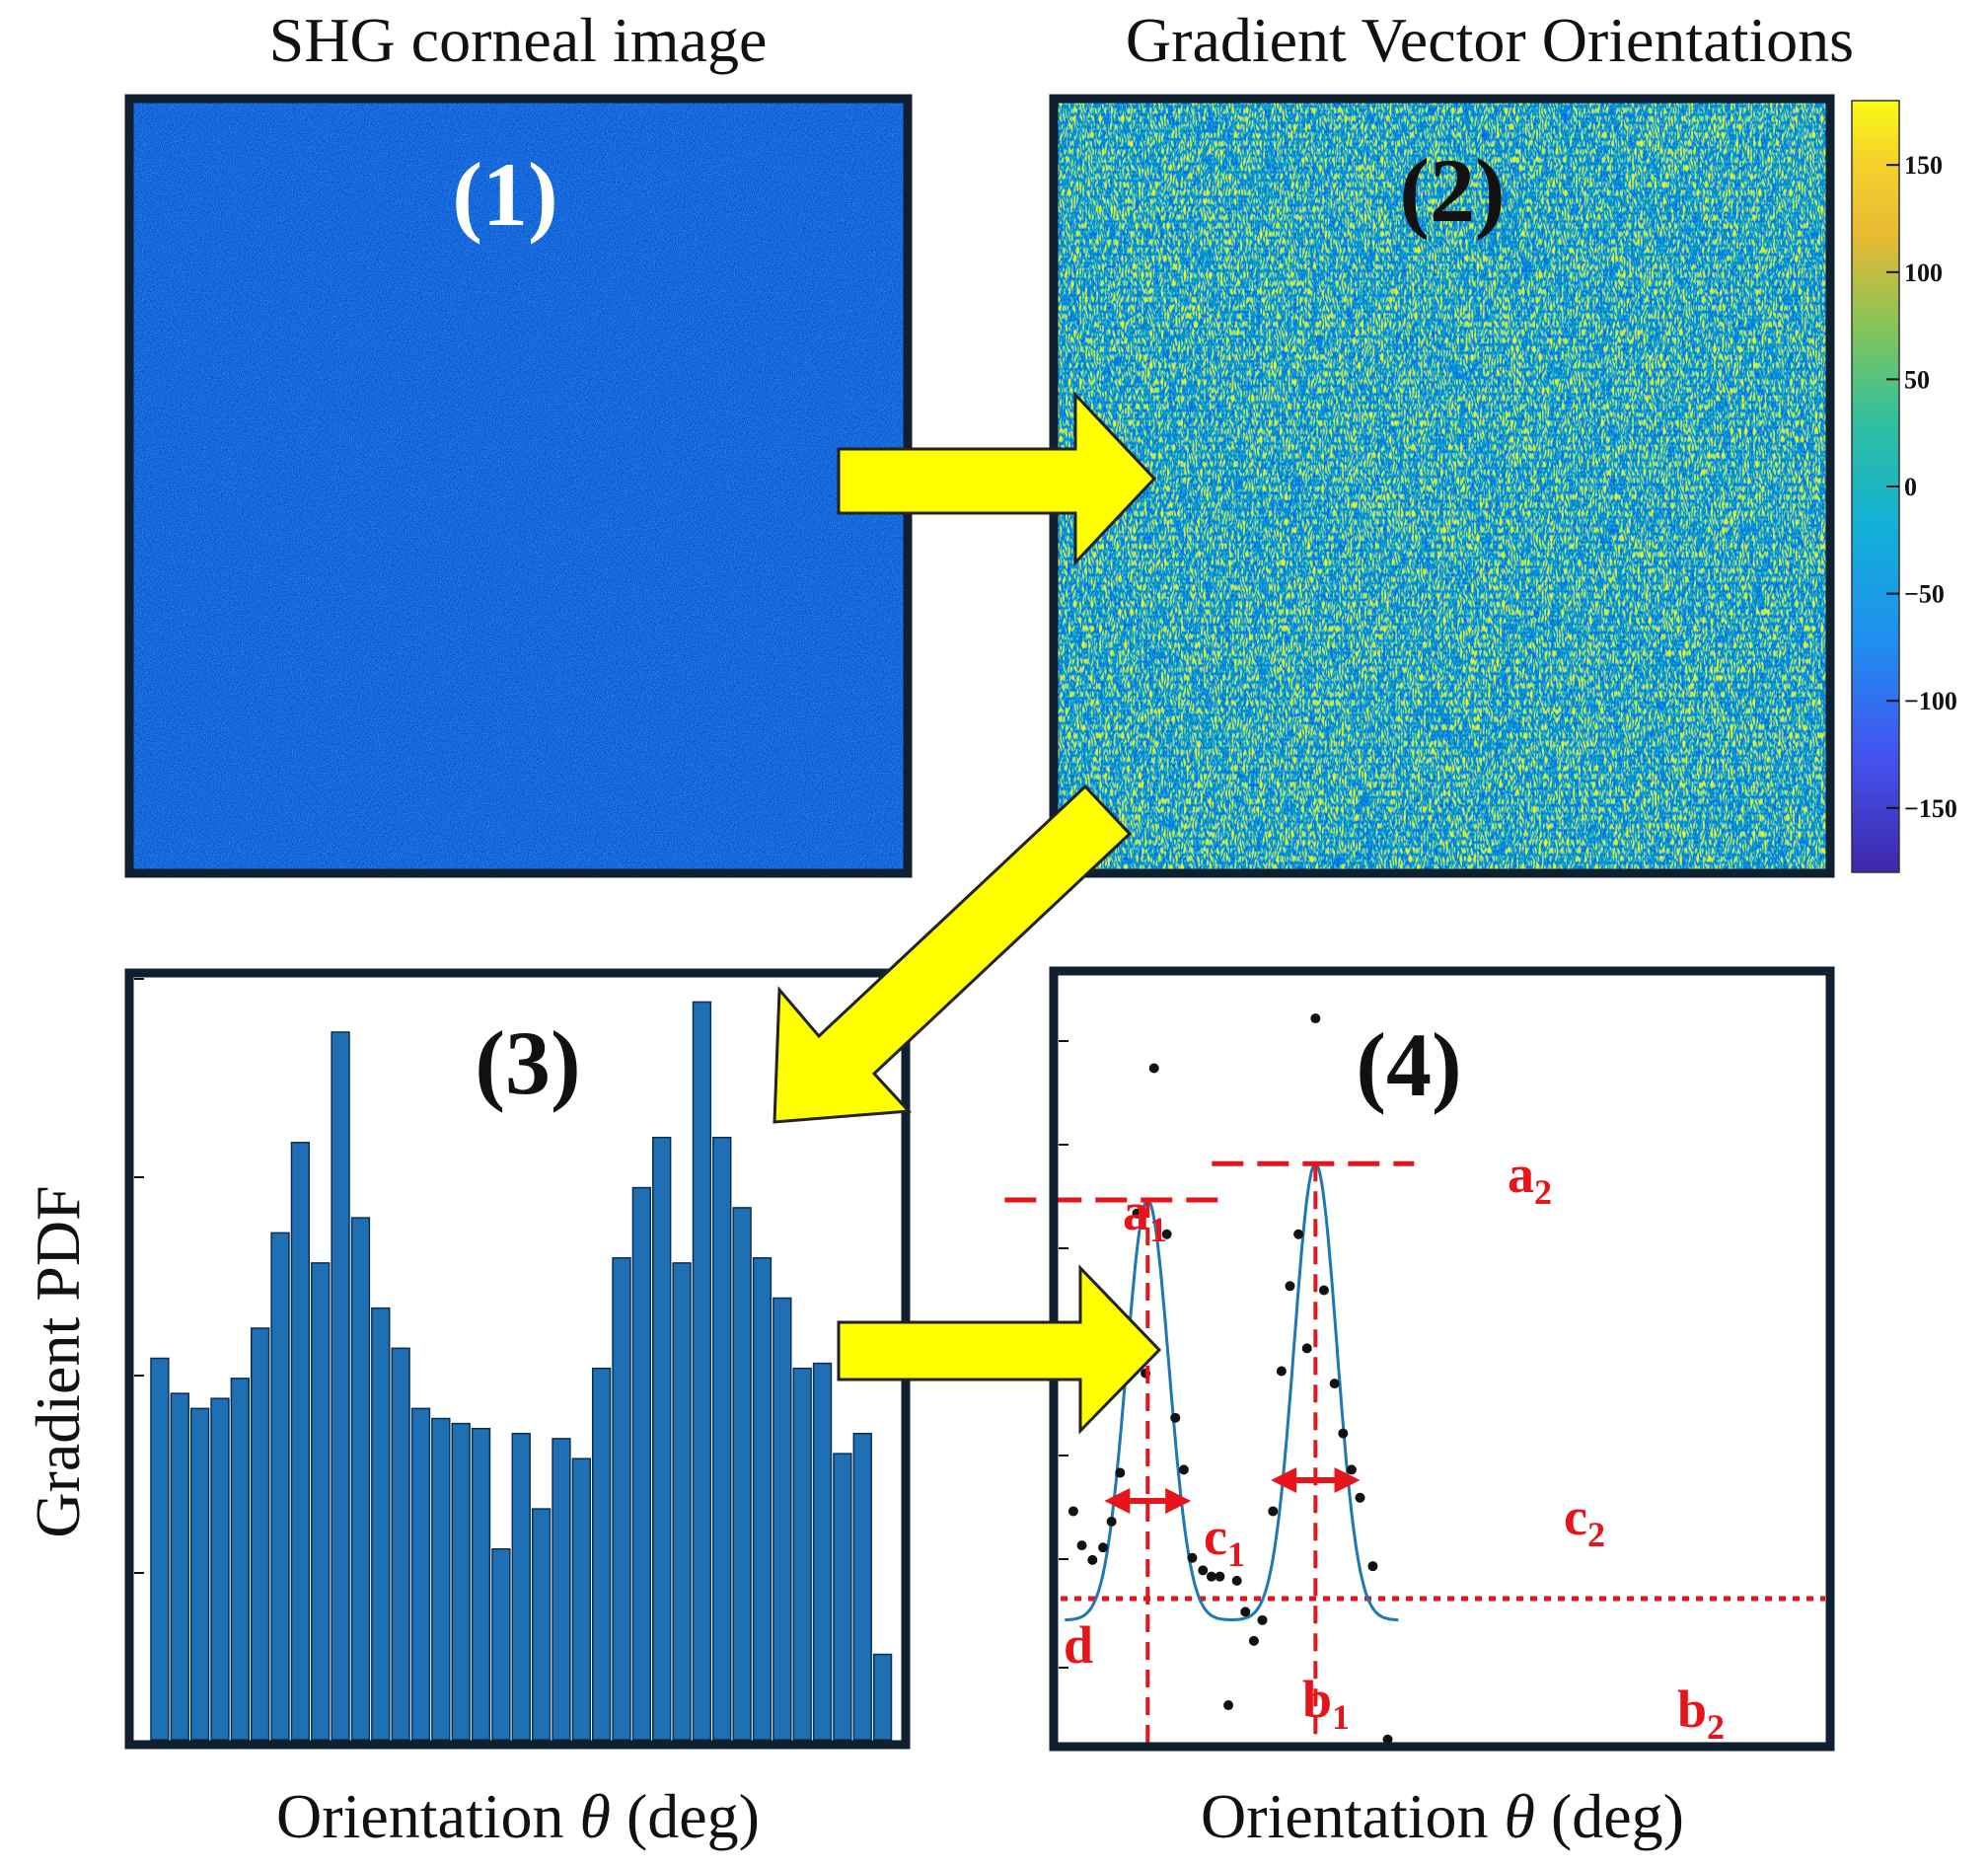  What do you see at coordinates (505, 195) in the screenshot?
I see `panel-label-1: (1)` at bounding box center [505, 195].